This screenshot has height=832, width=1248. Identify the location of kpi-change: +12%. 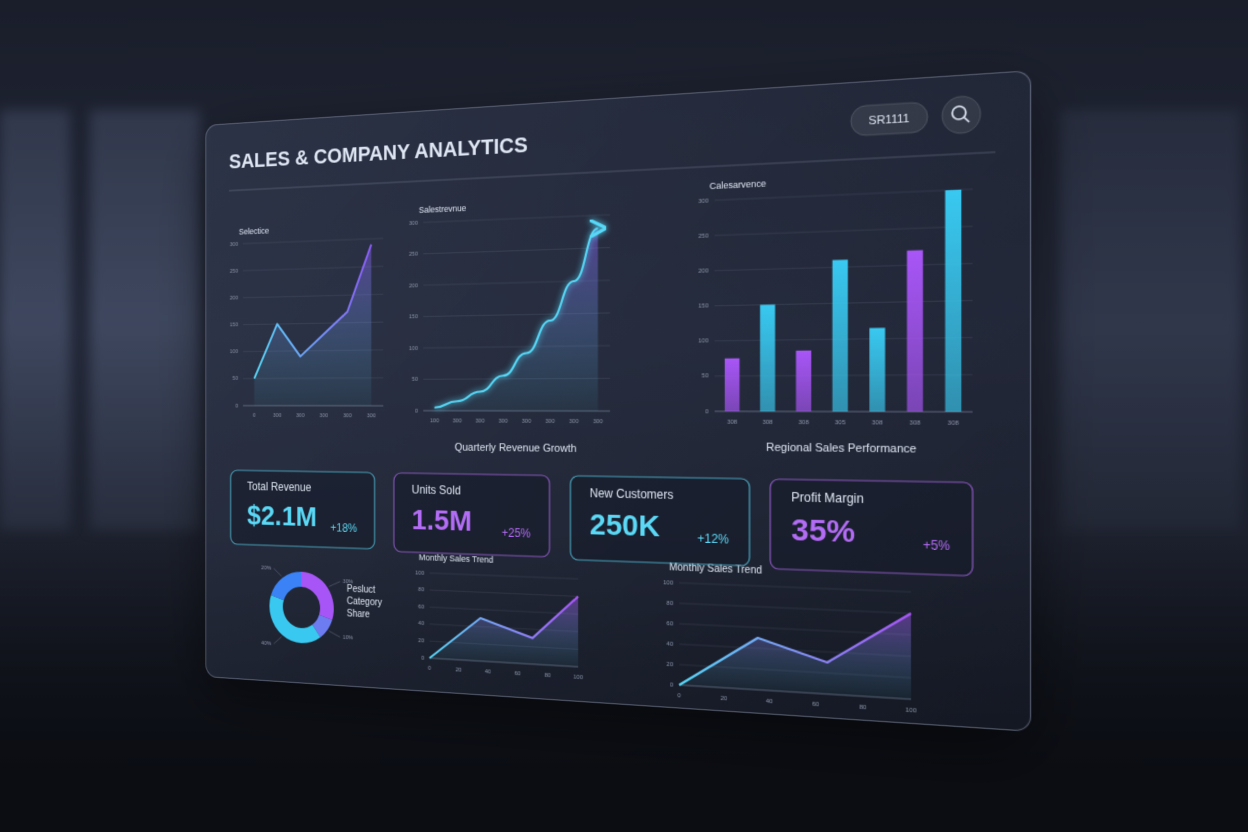
(713, 540).